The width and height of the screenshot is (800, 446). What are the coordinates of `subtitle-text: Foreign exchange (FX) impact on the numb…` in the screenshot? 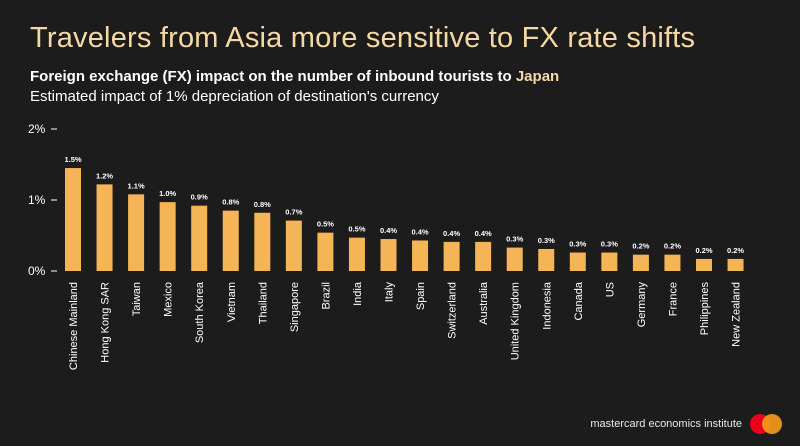 It's located at (273, 76).